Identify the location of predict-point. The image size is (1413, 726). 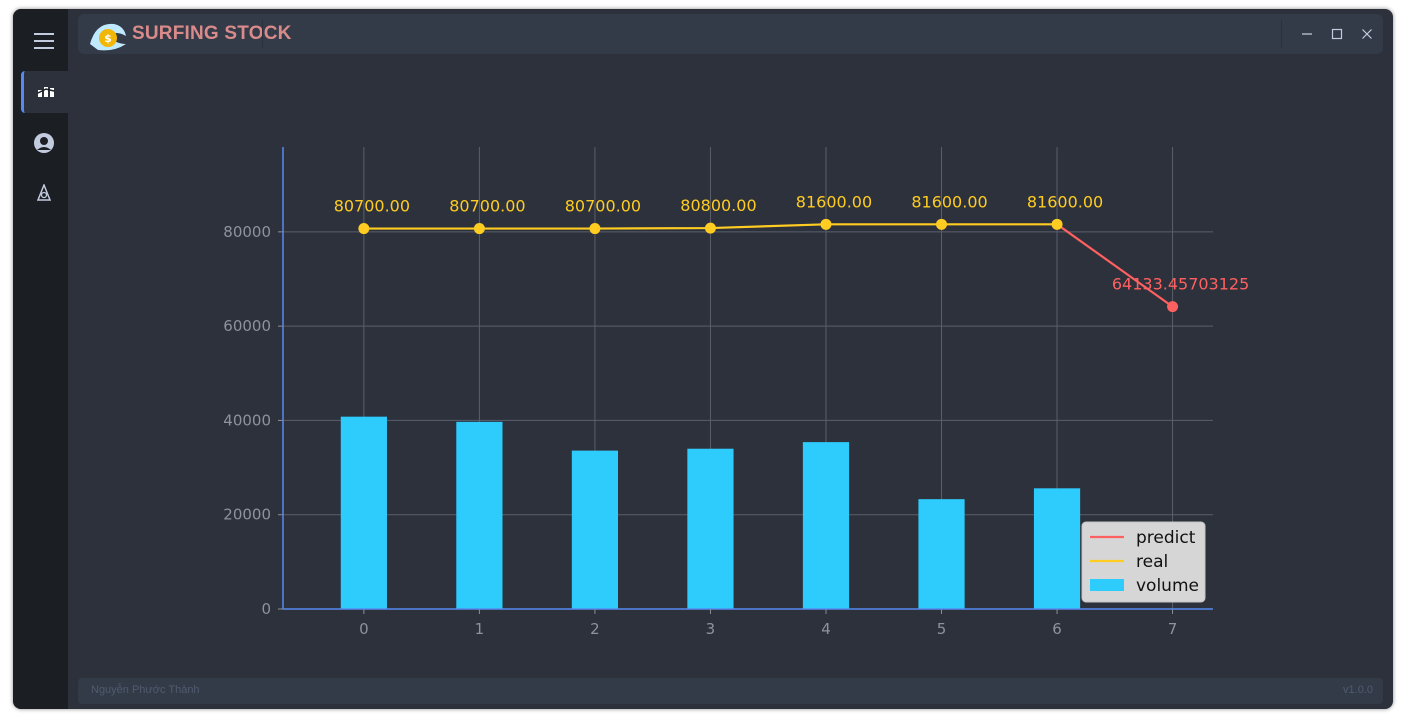
(1173, 307).